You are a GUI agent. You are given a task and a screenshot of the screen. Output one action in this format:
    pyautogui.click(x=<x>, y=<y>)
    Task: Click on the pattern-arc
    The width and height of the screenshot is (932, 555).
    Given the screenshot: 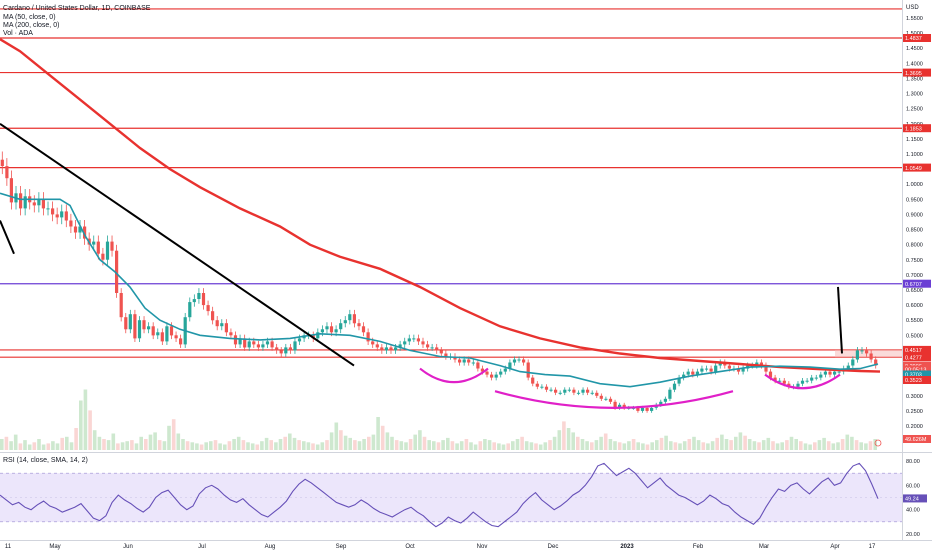 What is the action you would take?
    pyautogui.click(x=802, y=381)
    